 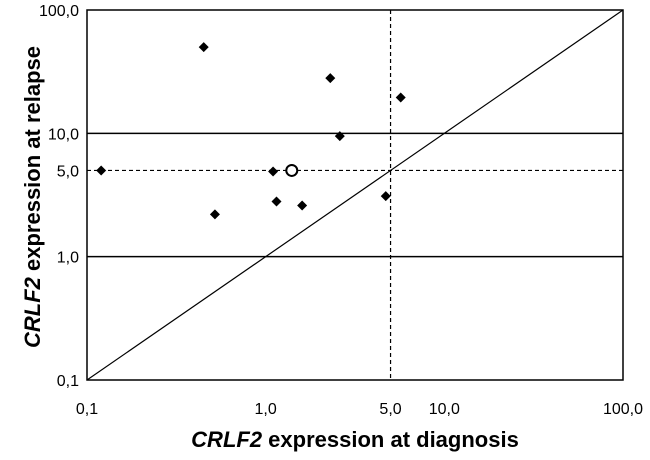 I want to click on y-tick-label: 5,0, so click(x=68, y=171).